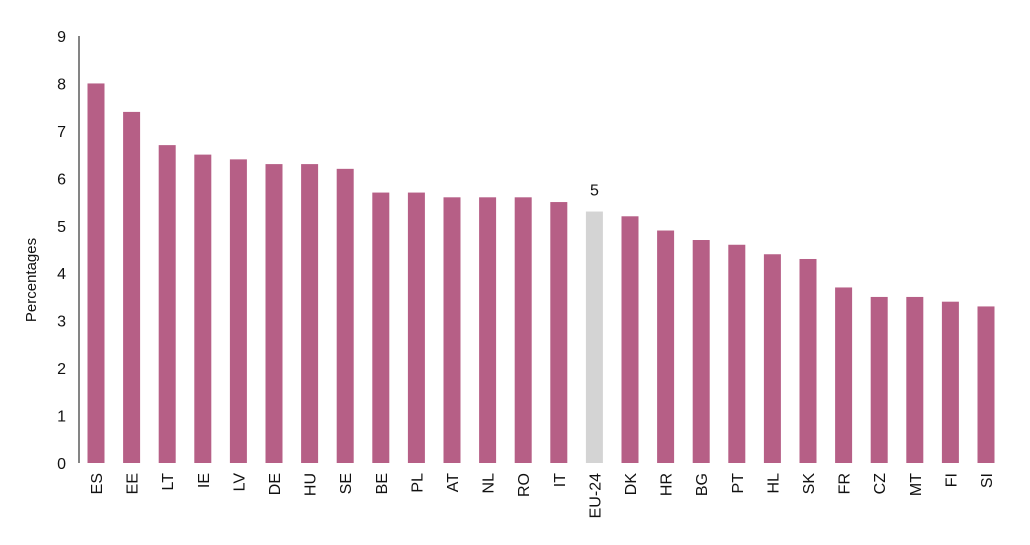 The height and width of the screenshot is (545, 1030). Describe the element at coordinates (666, 346) in the screenshot. I see `bar-hr` at that location.